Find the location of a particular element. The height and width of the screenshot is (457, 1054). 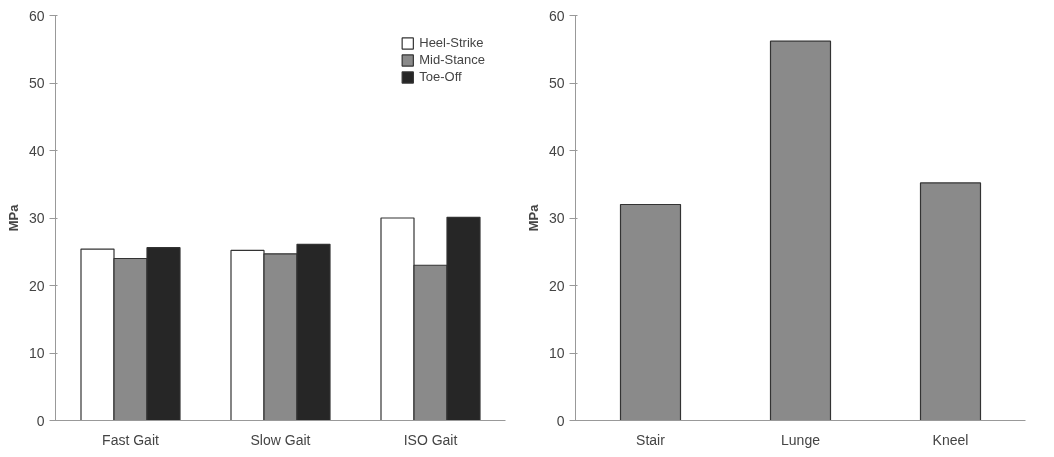

x-tick-label: Slow Gait is located at coordinates (280, 439).